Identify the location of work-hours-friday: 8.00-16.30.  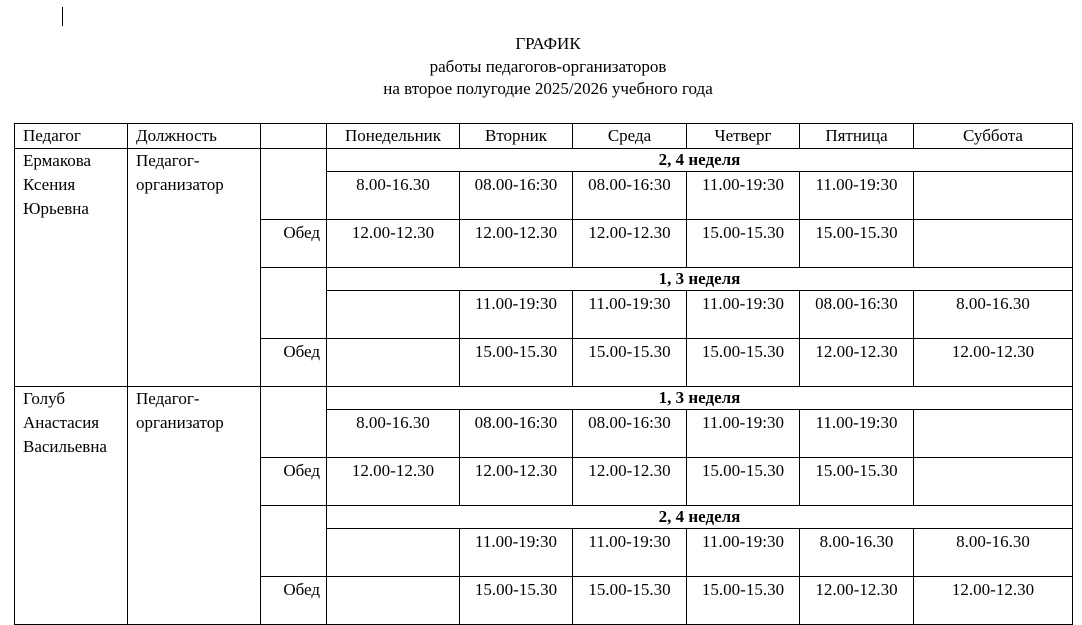
(856, 552).